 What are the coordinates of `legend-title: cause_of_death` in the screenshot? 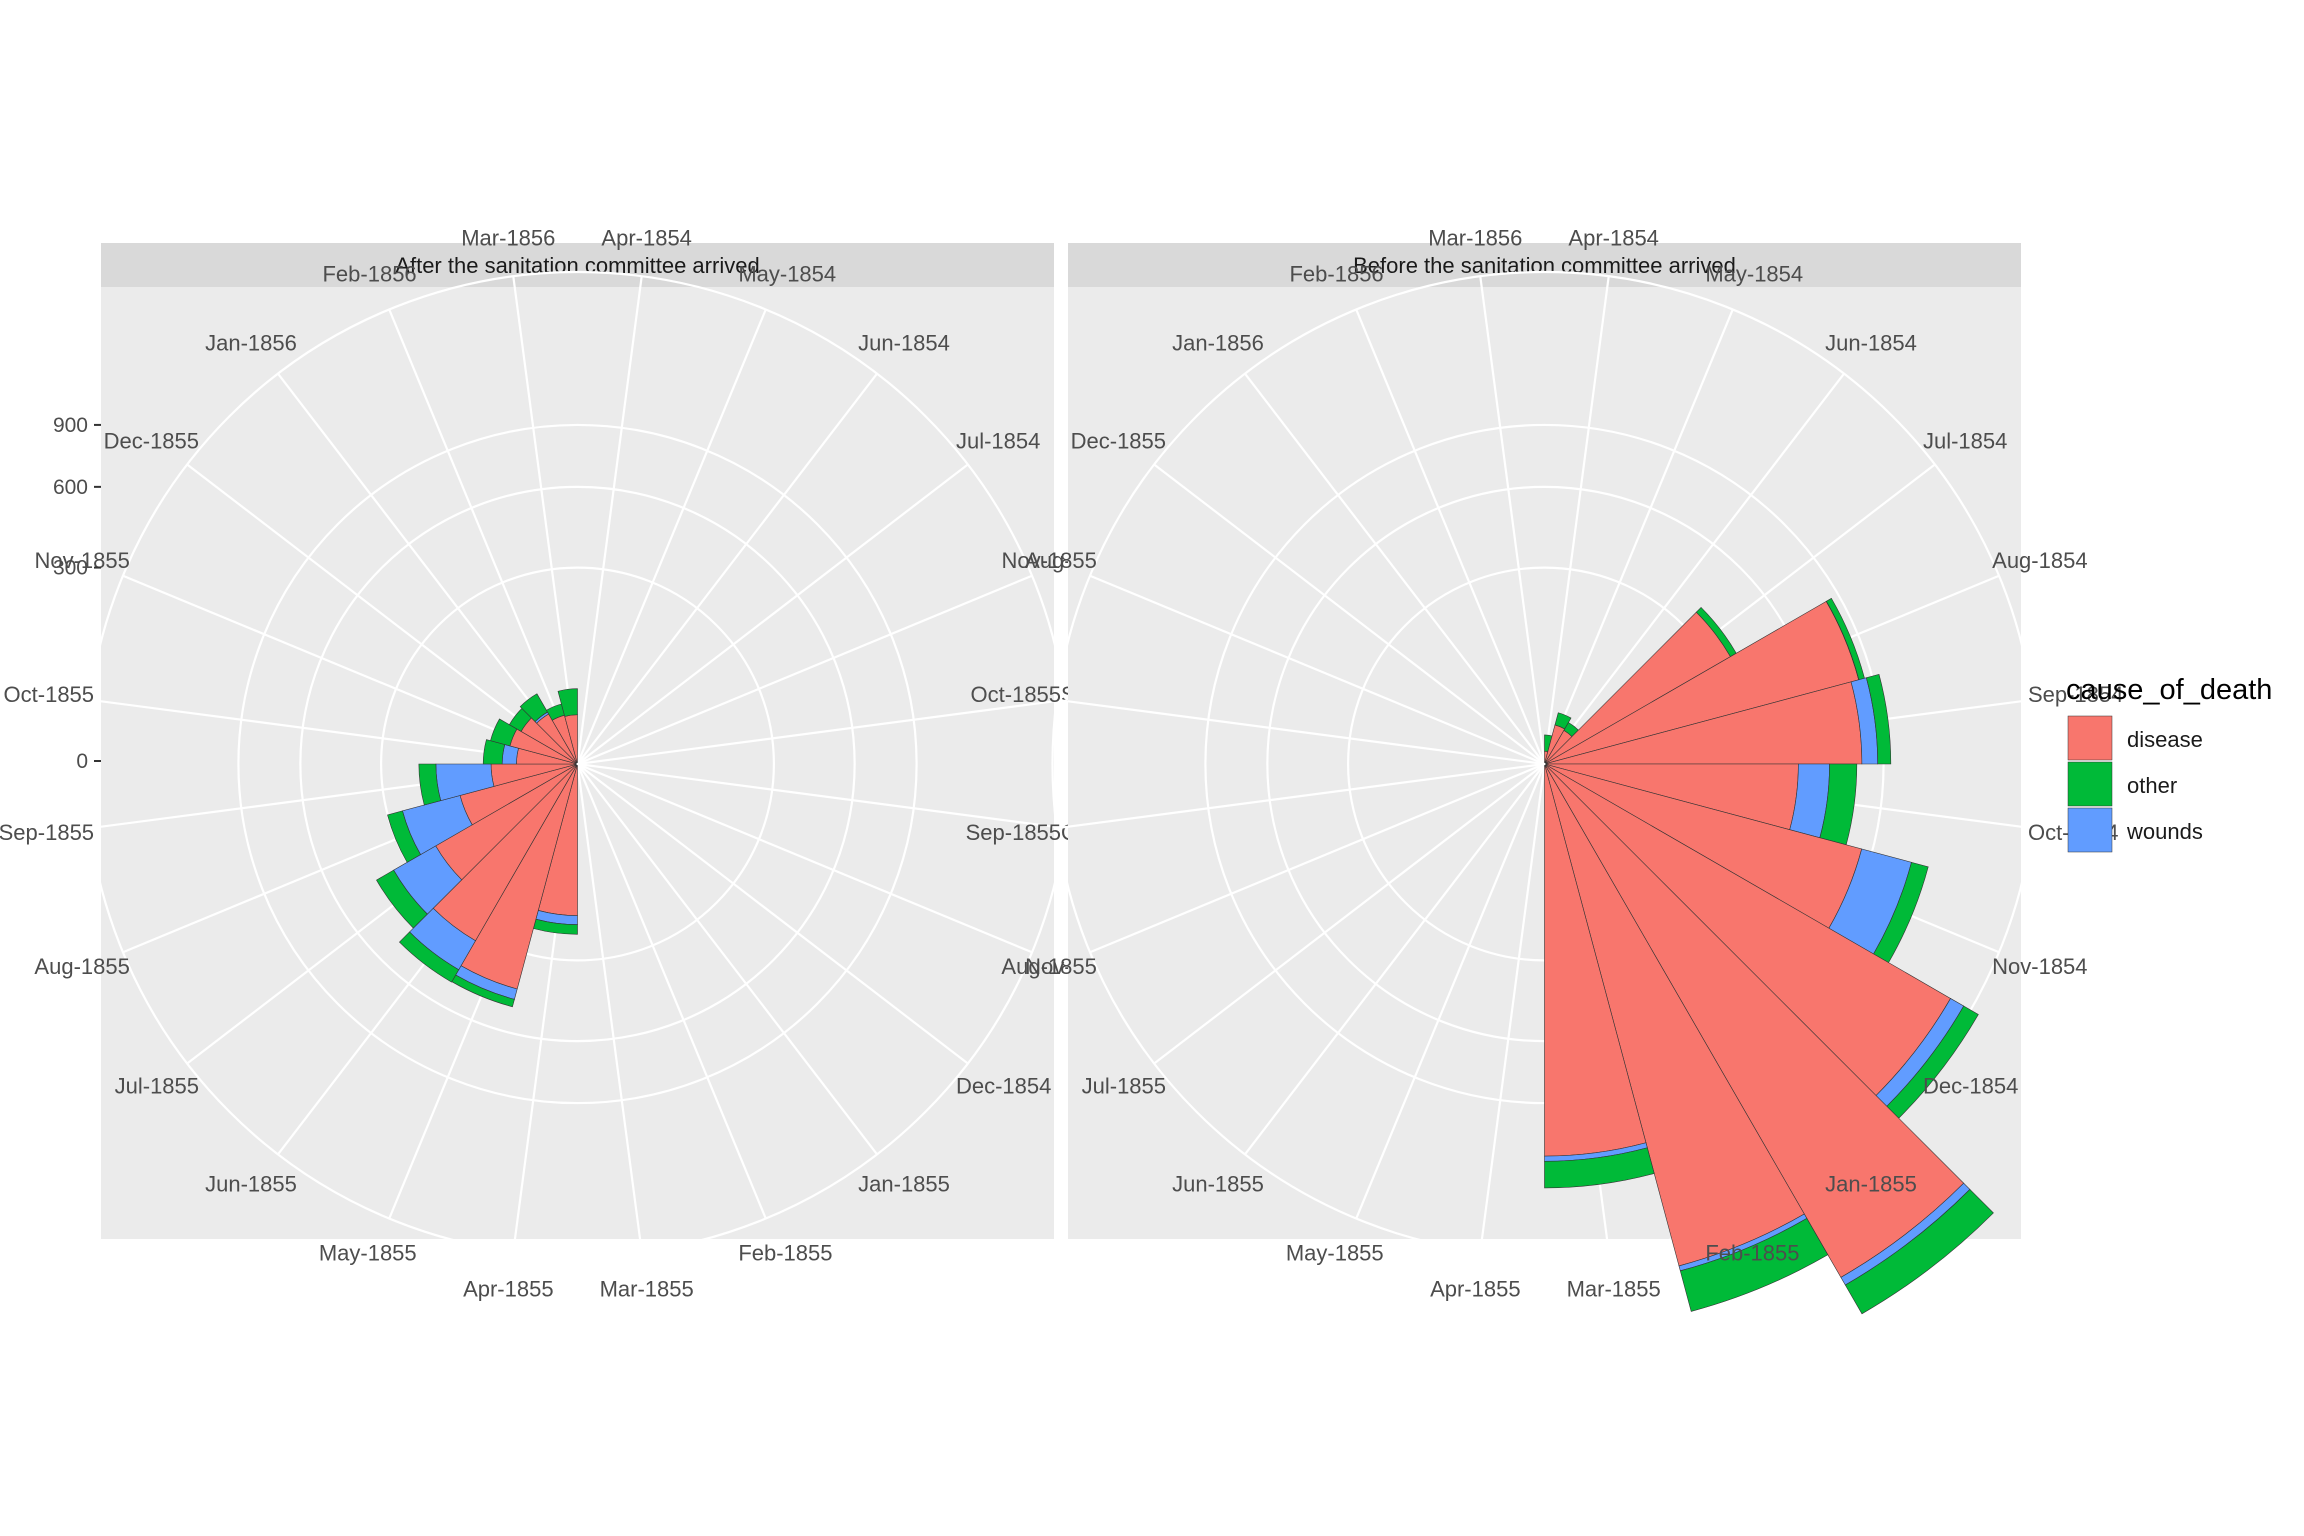 It's located at (2169, 690).